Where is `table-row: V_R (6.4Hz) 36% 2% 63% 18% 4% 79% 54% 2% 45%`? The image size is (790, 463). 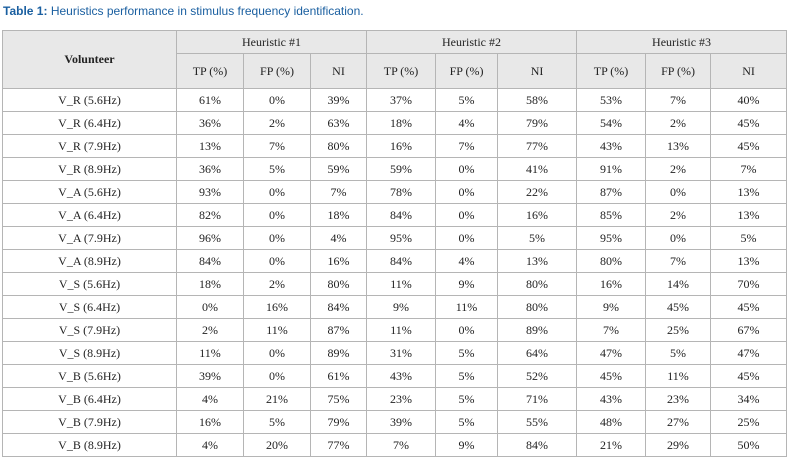
table-row: V_R (6.4Hz) 36% 2% 63% 18% 4% 79% 54% 2% 45% is located at coordinates (395, 123).